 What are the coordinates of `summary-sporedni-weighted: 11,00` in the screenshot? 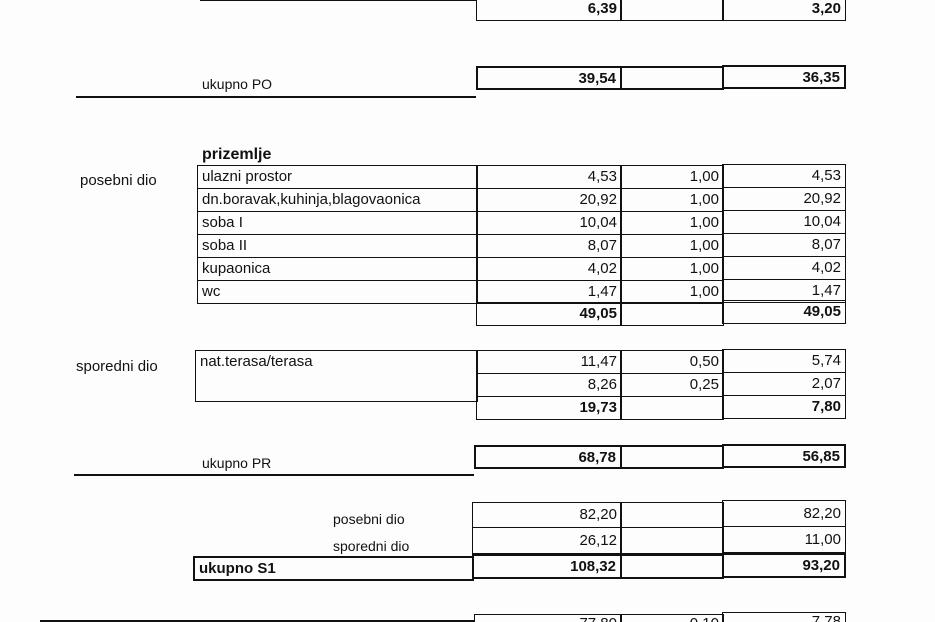 It's located at (784, 539).